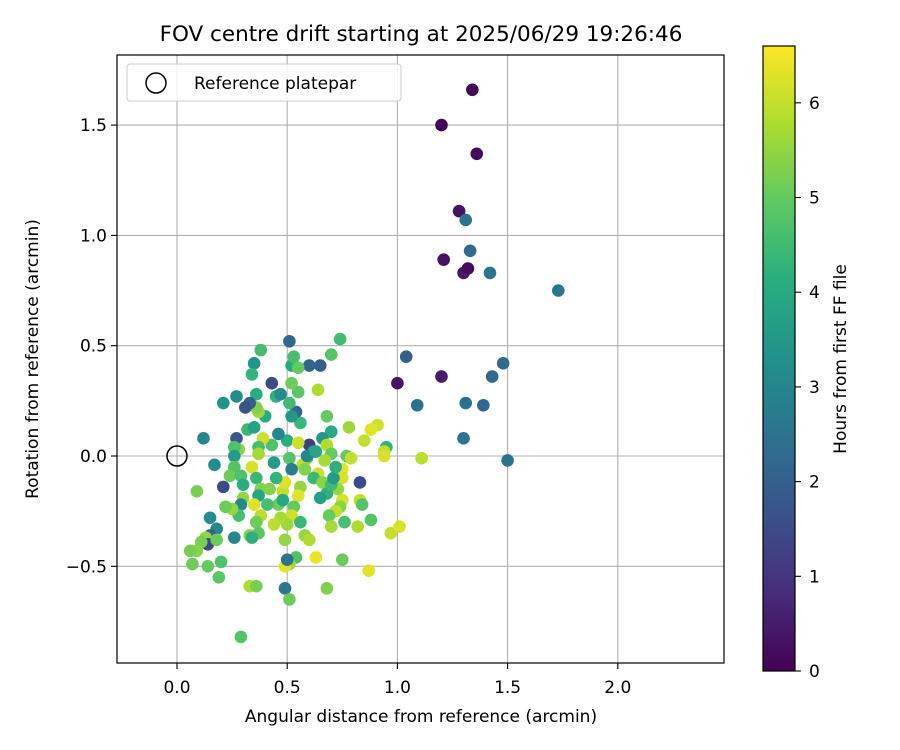 The image size is (900, 750). I want to click on legend-marker-reference, so click(156, 83).